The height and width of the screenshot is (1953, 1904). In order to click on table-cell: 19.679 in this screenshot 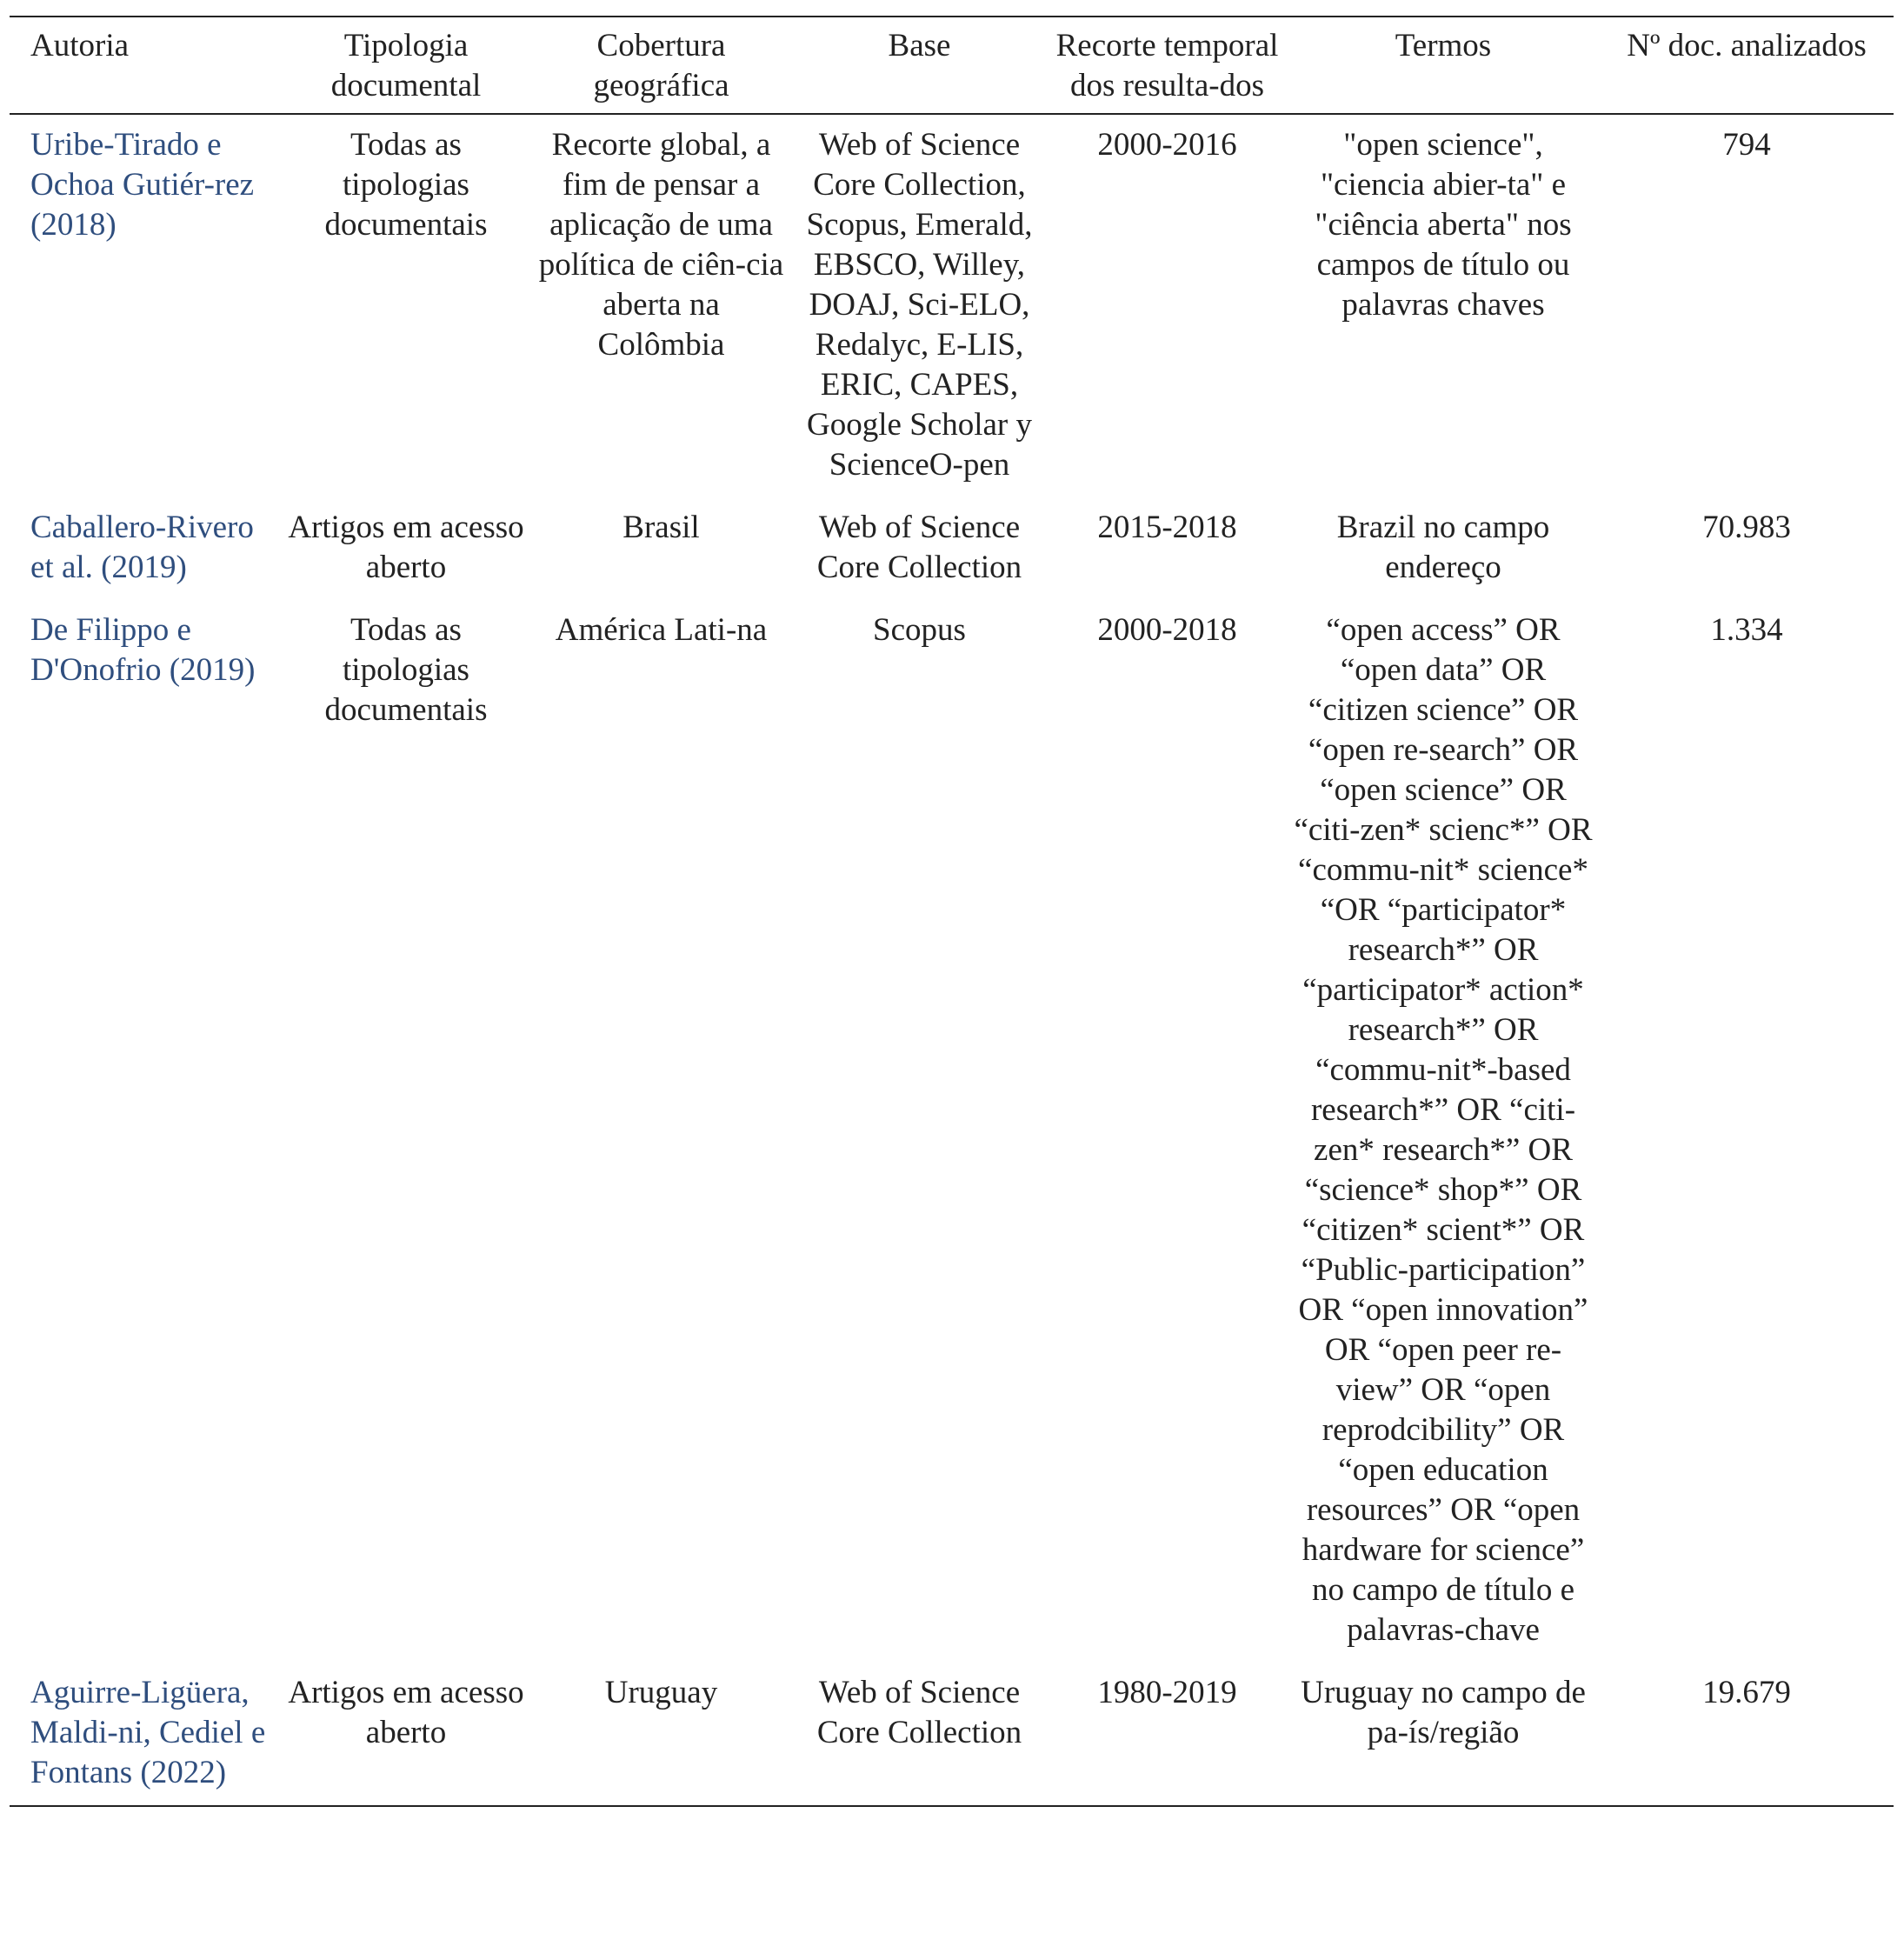, I will do `click(1746, 1693)`.